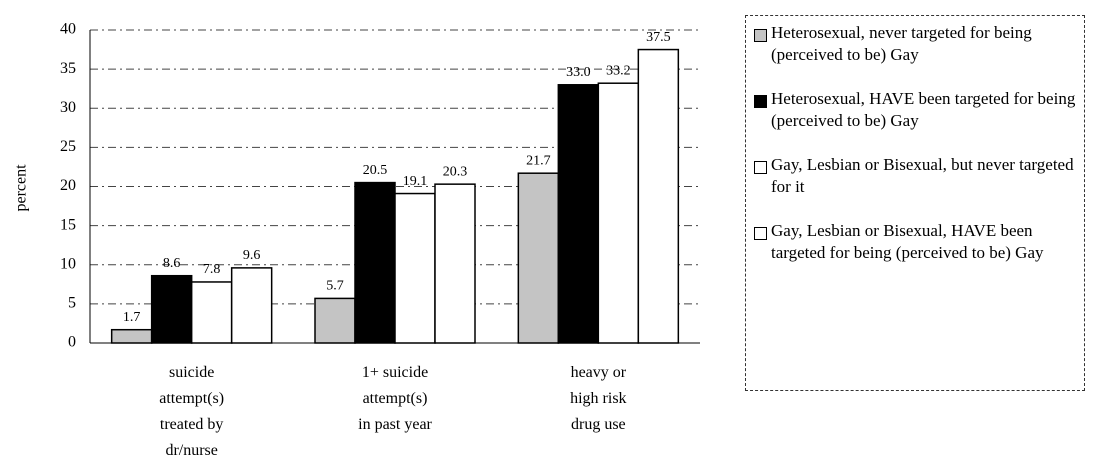  I want to click on x-tick-label-line: dr/nurse, so click(191, 450).